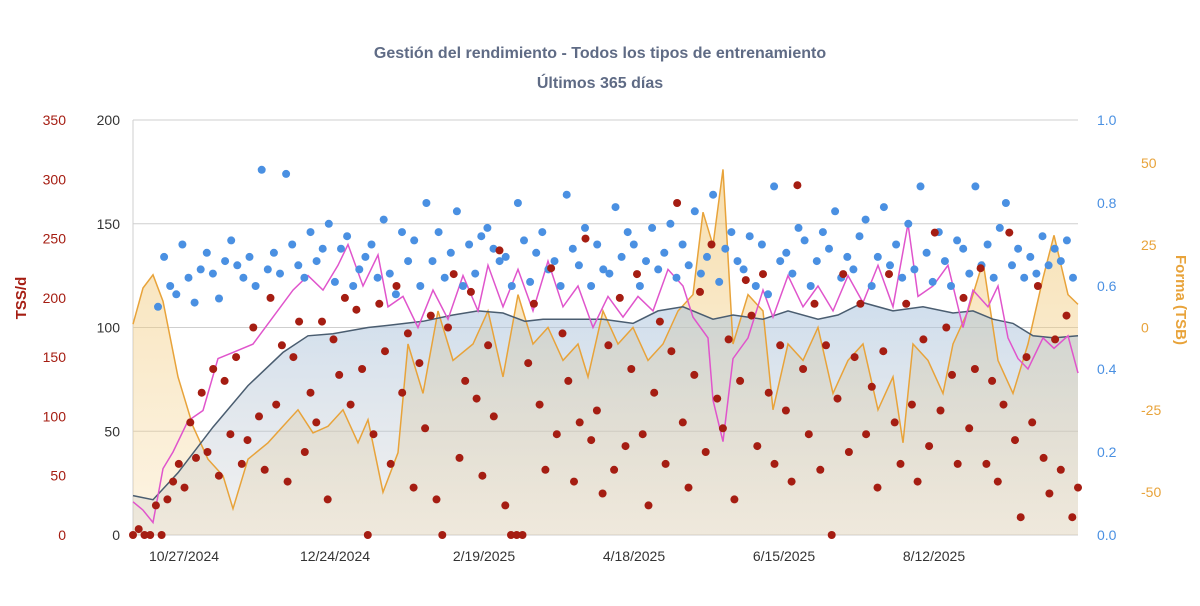 The image size is (1200, 606). I want to click on tss-tick-label: 150, so click(55, 357).